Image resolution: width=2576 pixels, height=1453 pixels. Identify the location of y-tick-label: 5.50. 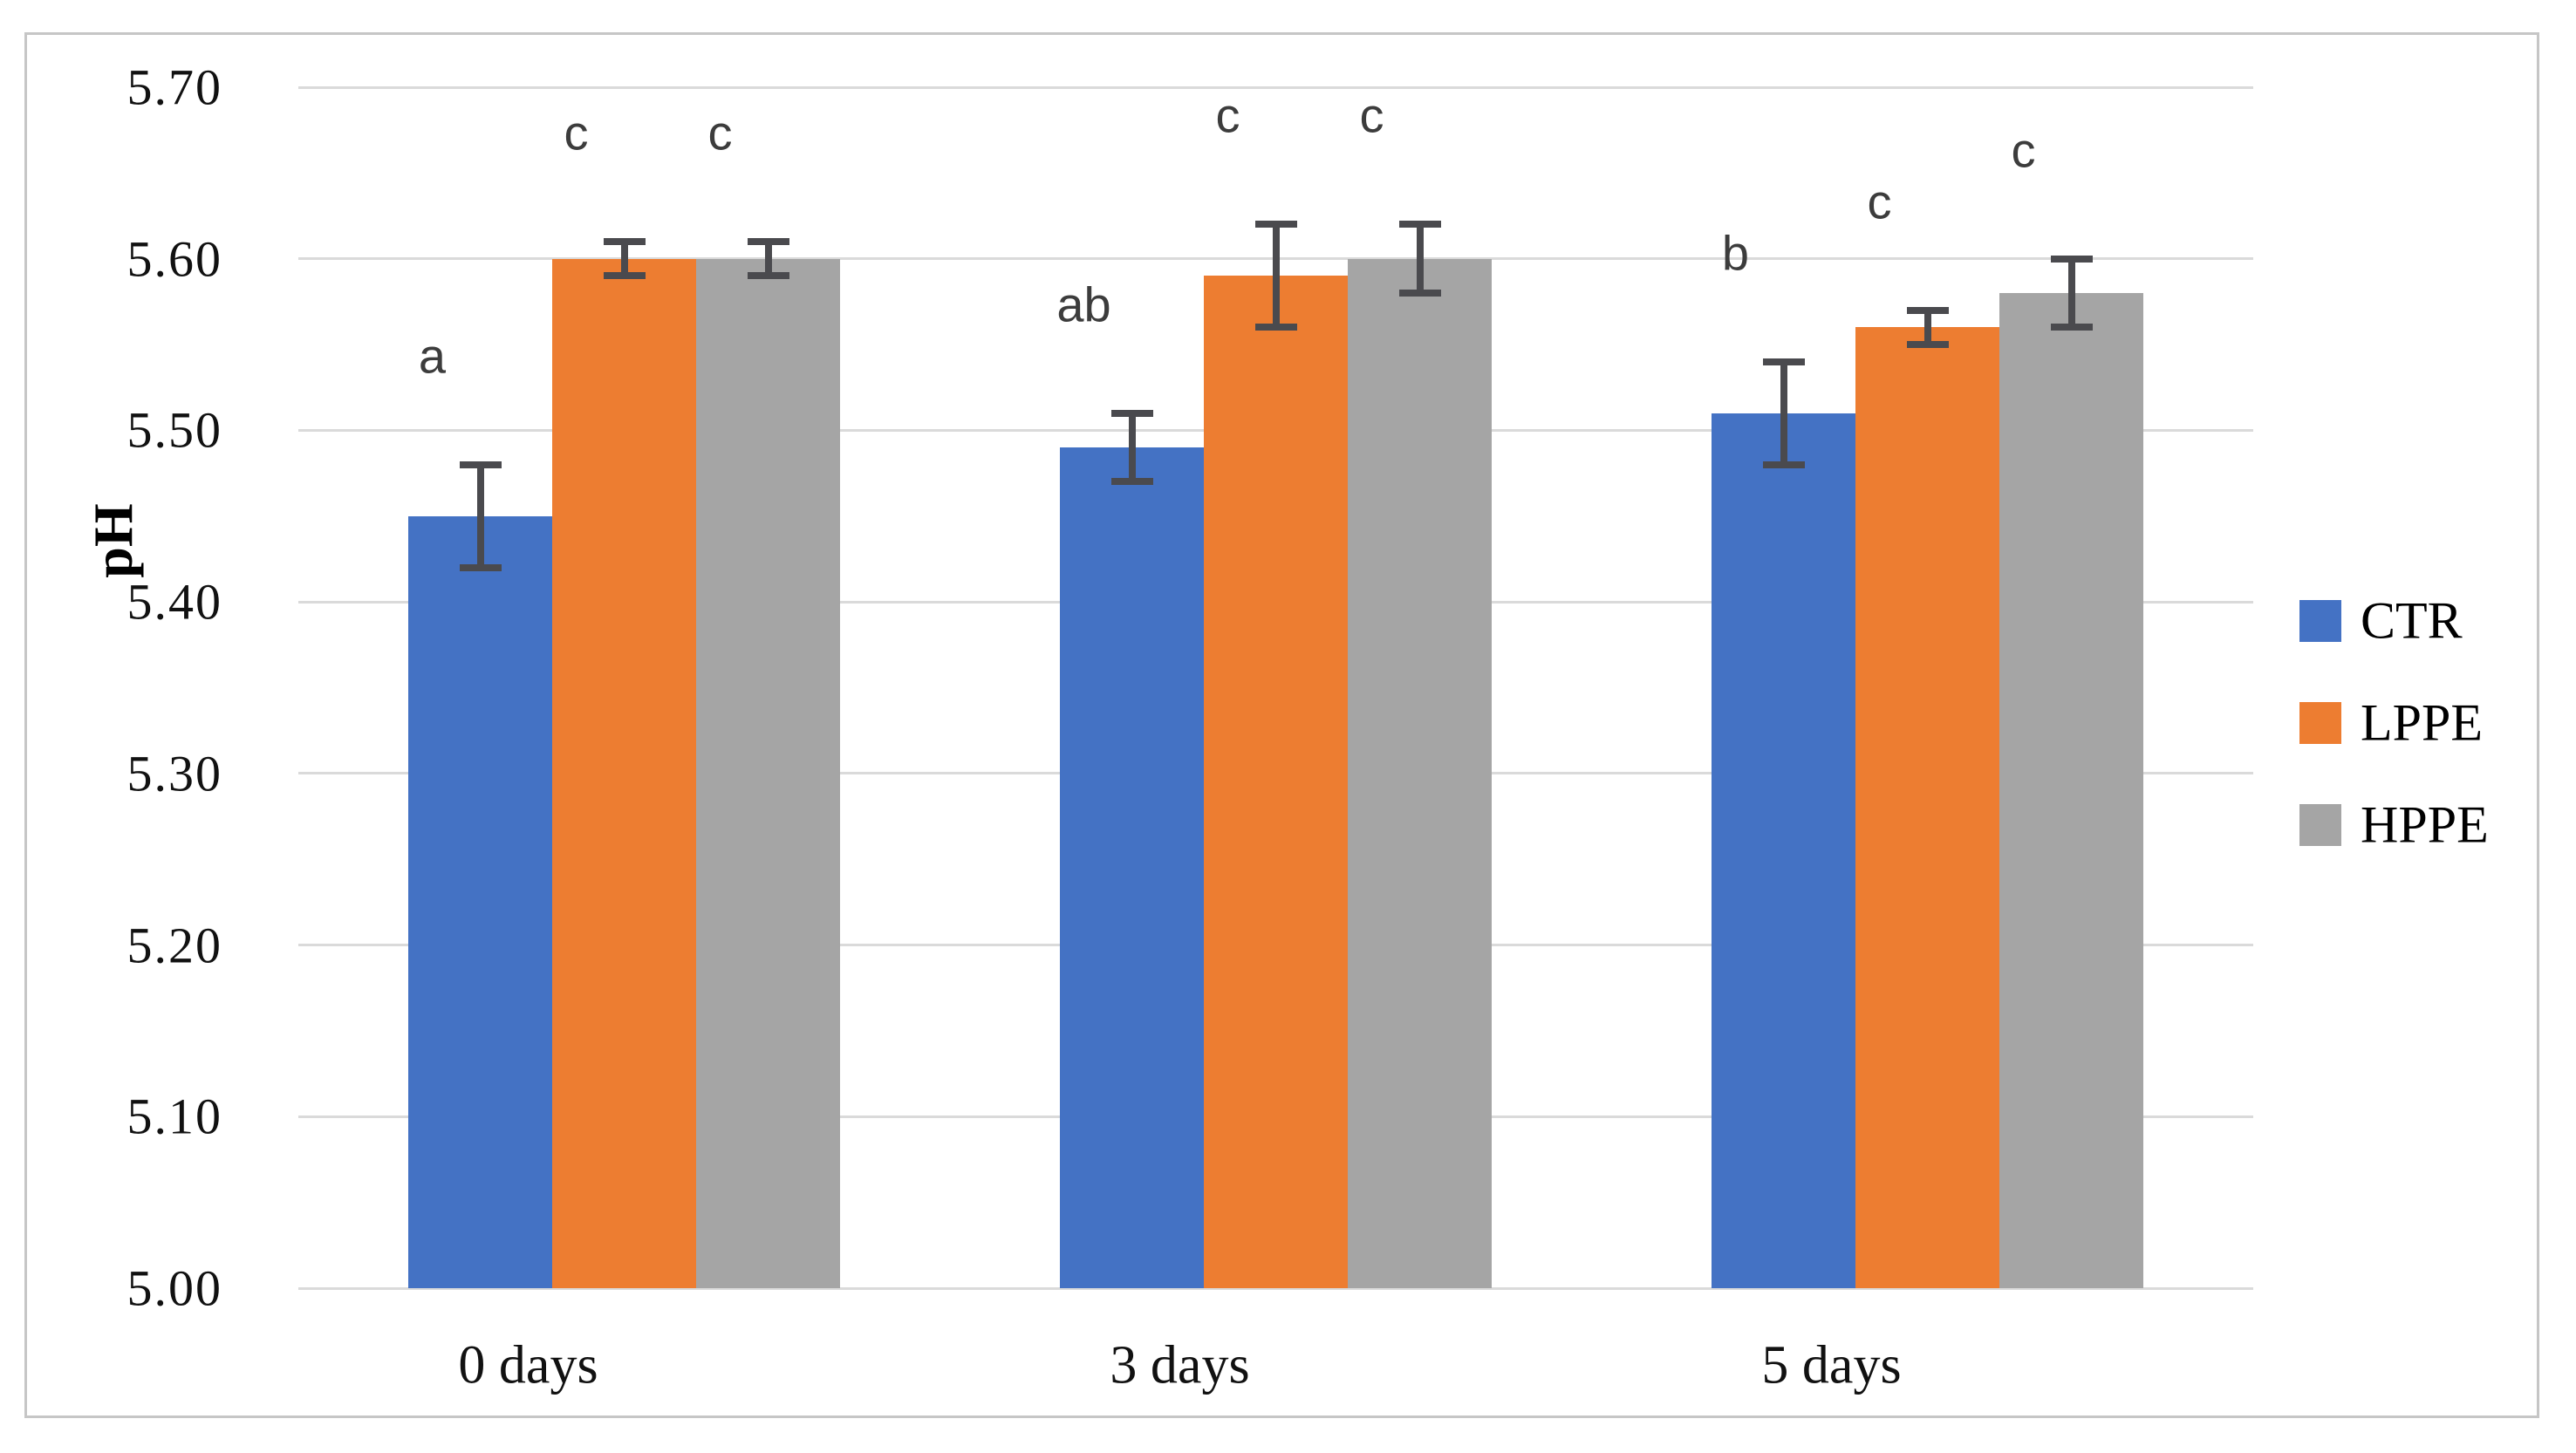
(174, 430).